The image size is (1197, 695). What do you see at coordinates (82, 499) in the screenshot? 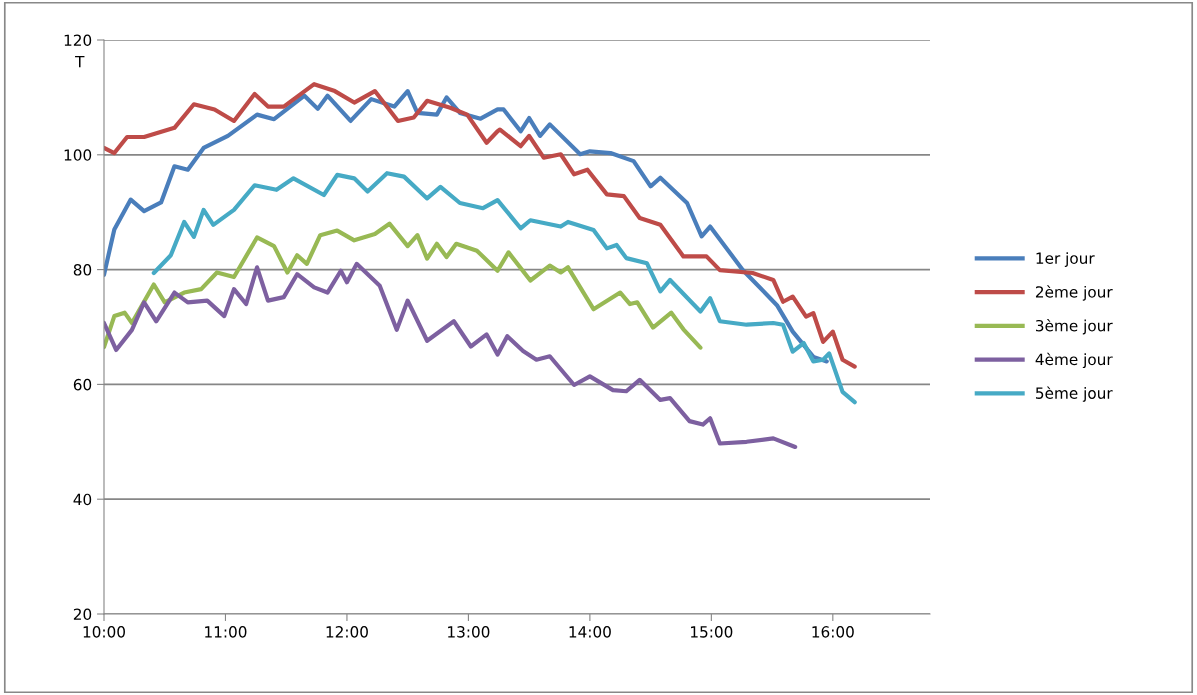
I see `y-tick-label: 40` at bounding box center [82, 499].